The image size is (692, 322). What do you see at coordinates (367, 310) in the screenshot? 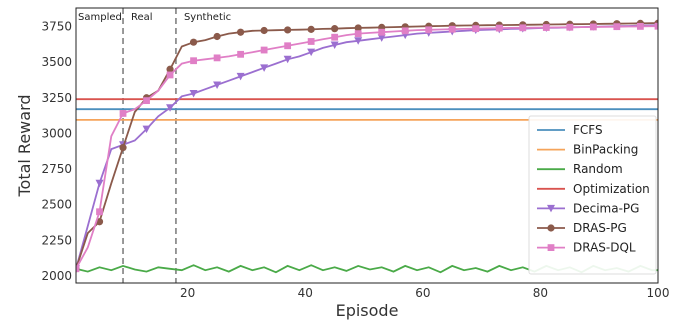
I see `x-axis-label: Episode` at bounding box center [367, 310].